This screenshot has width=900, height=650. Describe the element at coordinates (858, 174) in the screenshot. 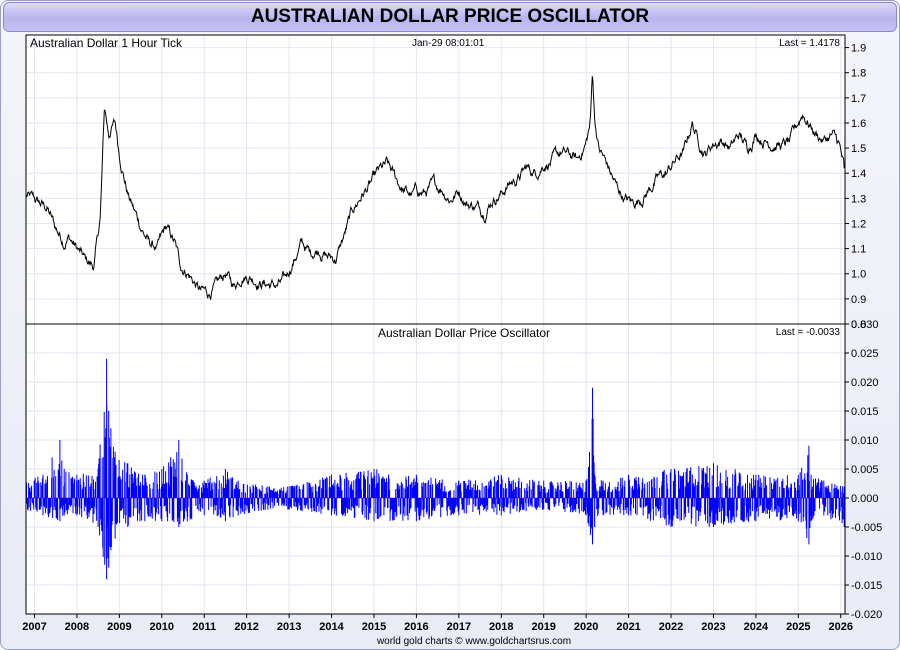

I see `y-tick-label-price: 1.4` at that location.